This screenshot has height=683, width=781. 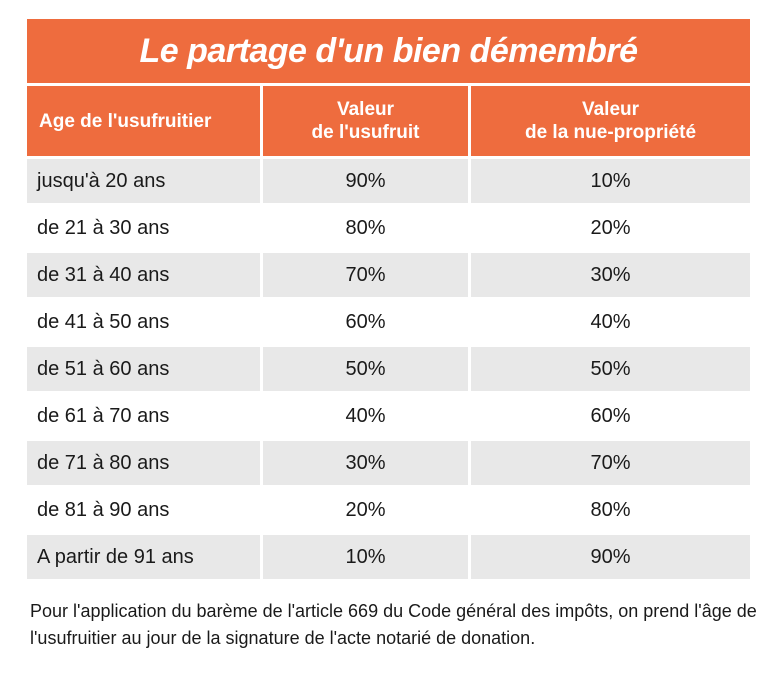 I want to click on table-row: de 81 à 90 ans 20% 80%, so click(x=388, y=510).